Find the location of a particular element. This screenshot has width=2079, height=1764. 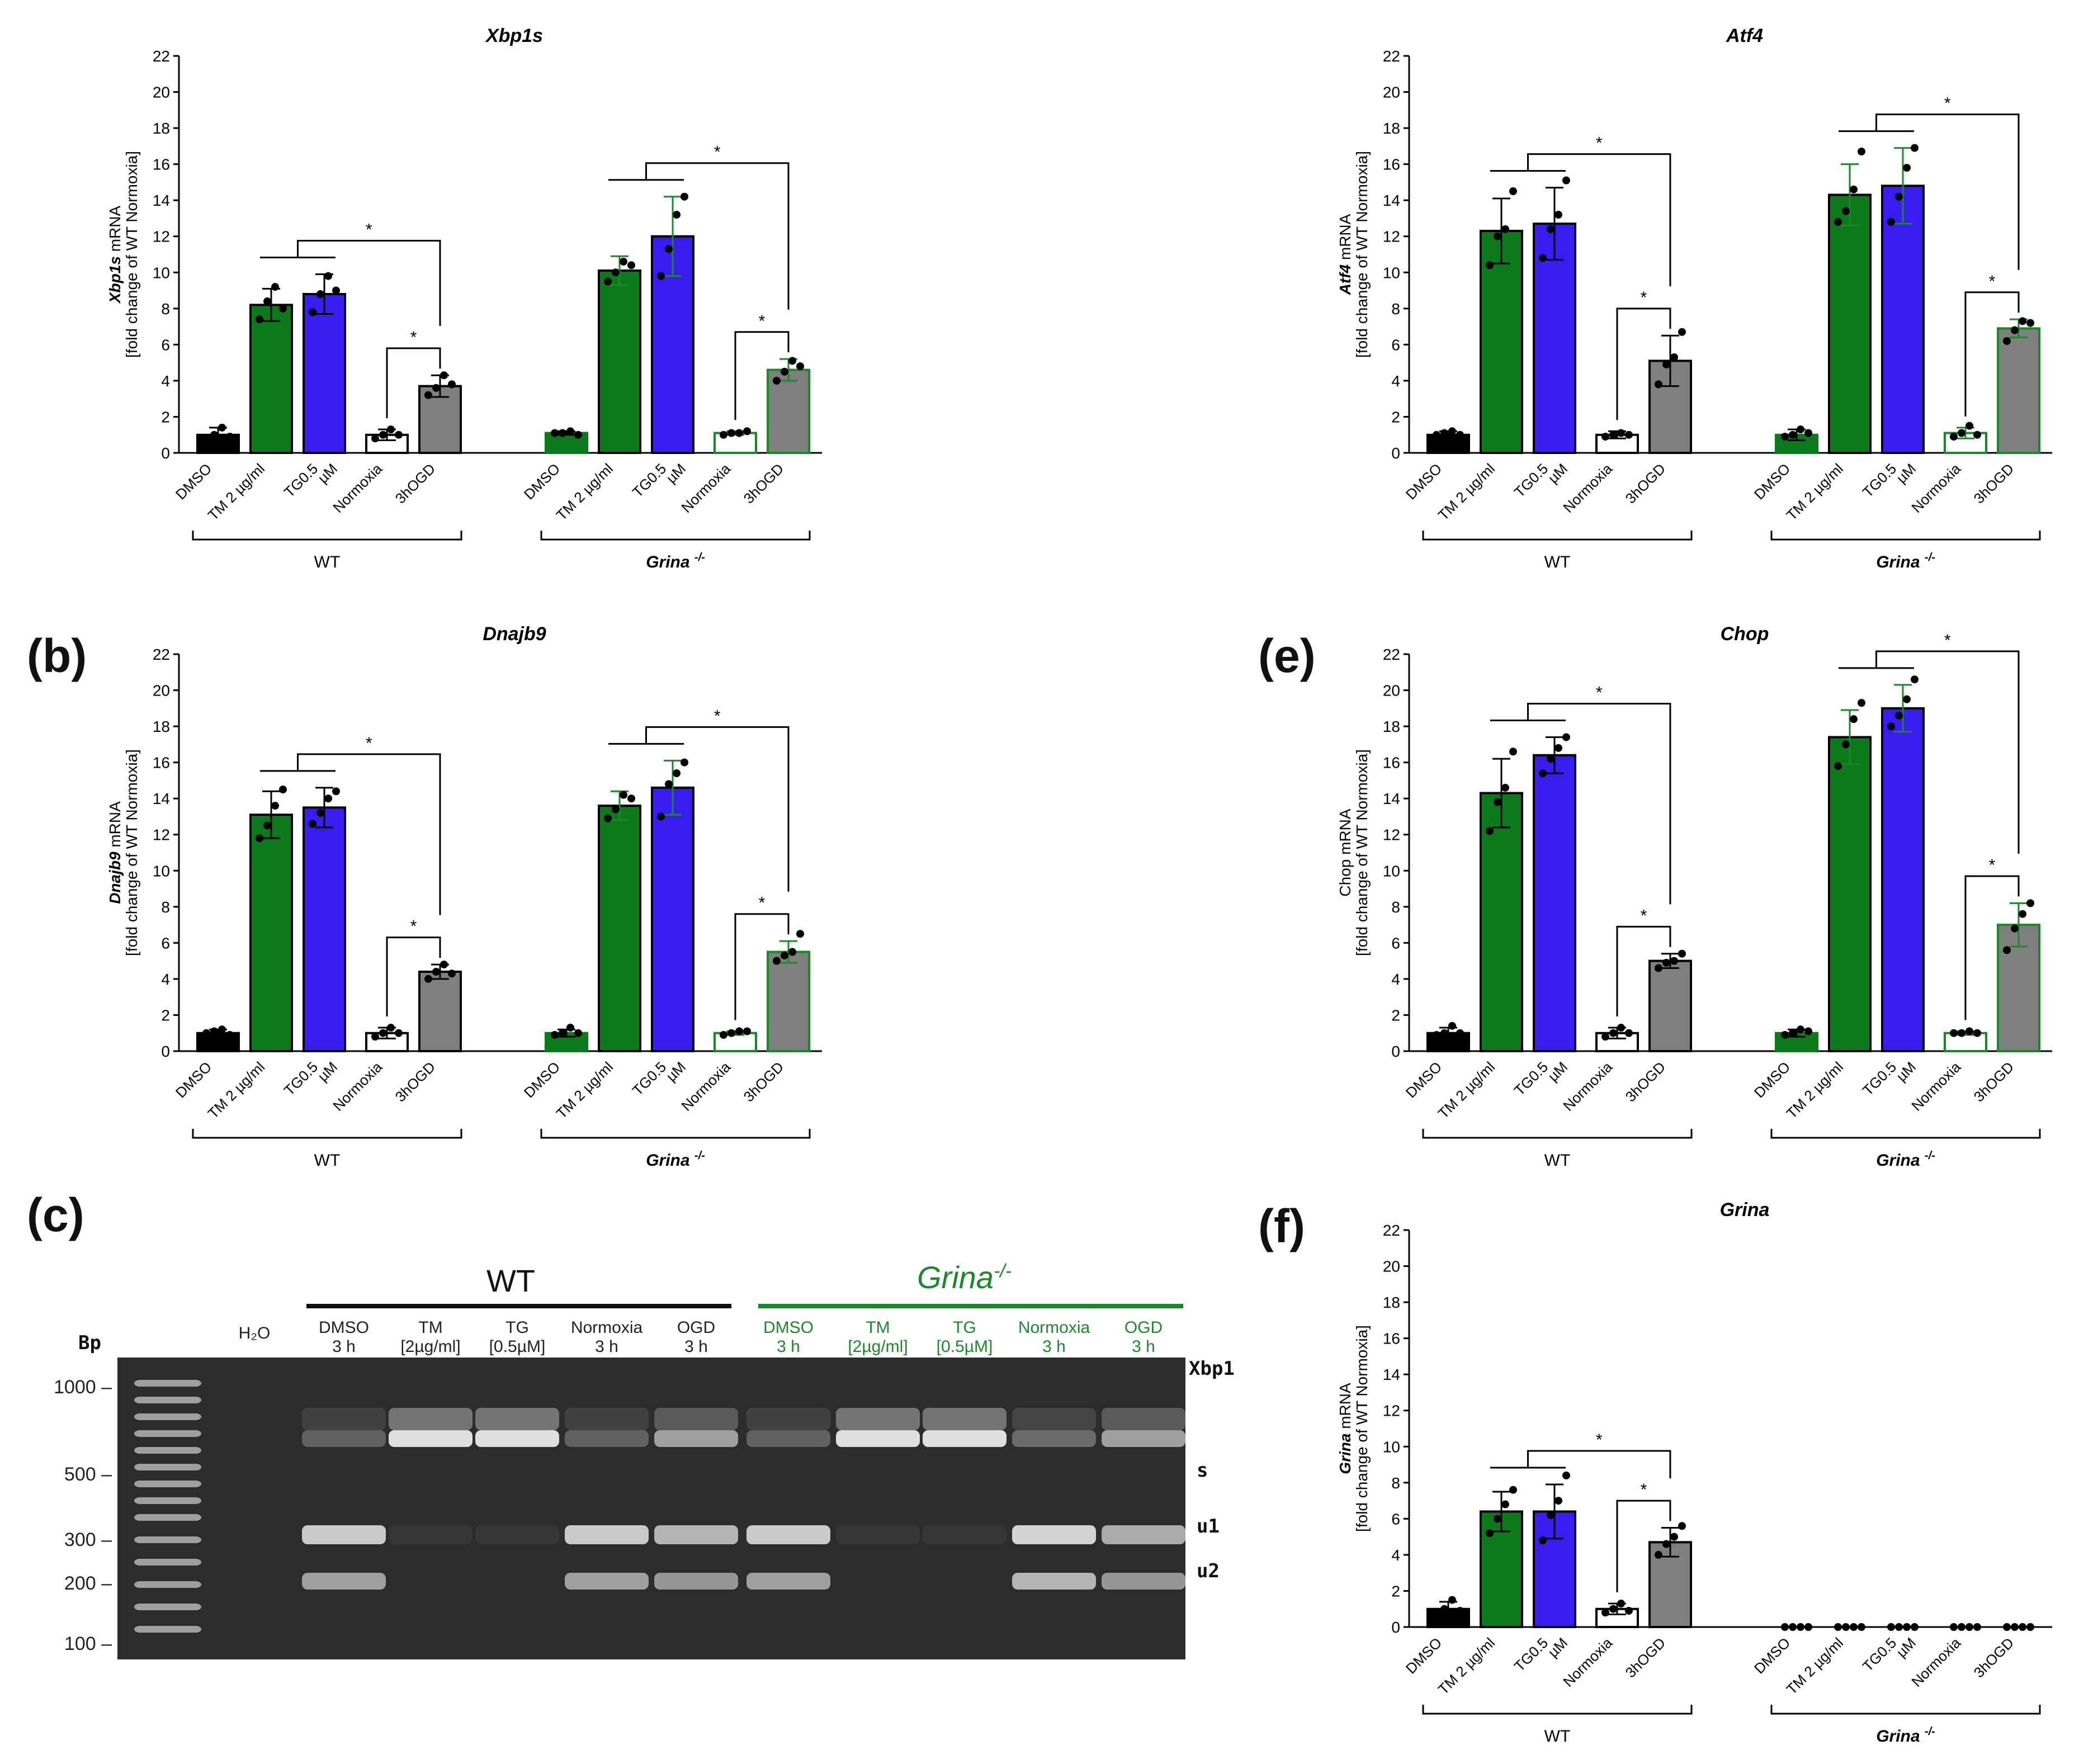

y-tick-label: 6 is located at coordinates (1395, 344).